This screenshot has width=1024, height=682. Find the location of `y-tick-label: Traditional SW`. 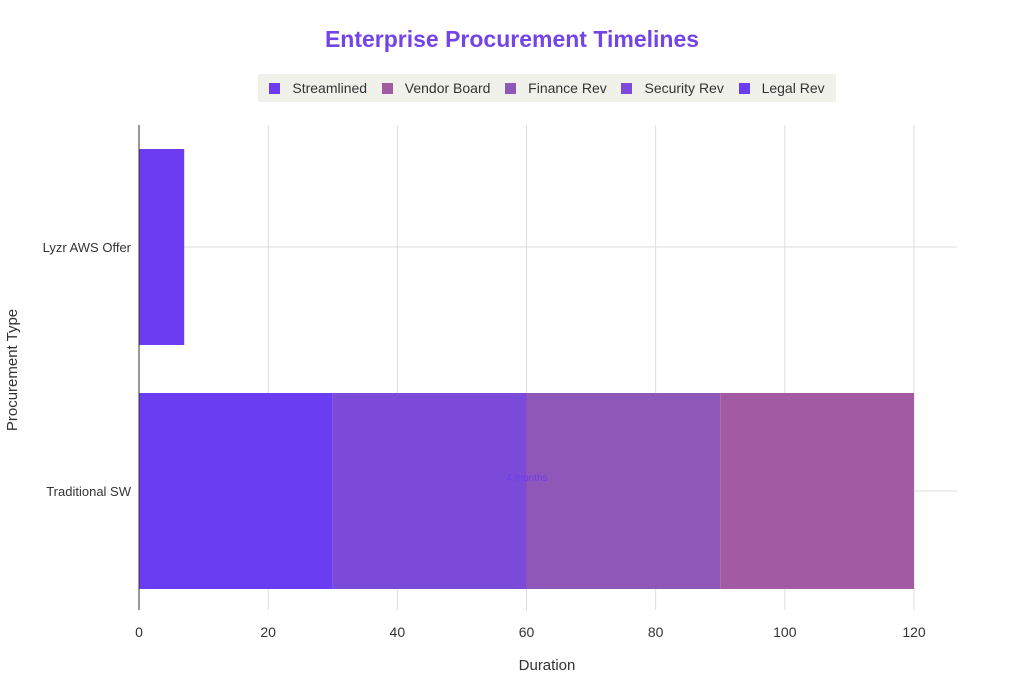

y-tick-label: Traditional SW is located at coordinates (88, 491).